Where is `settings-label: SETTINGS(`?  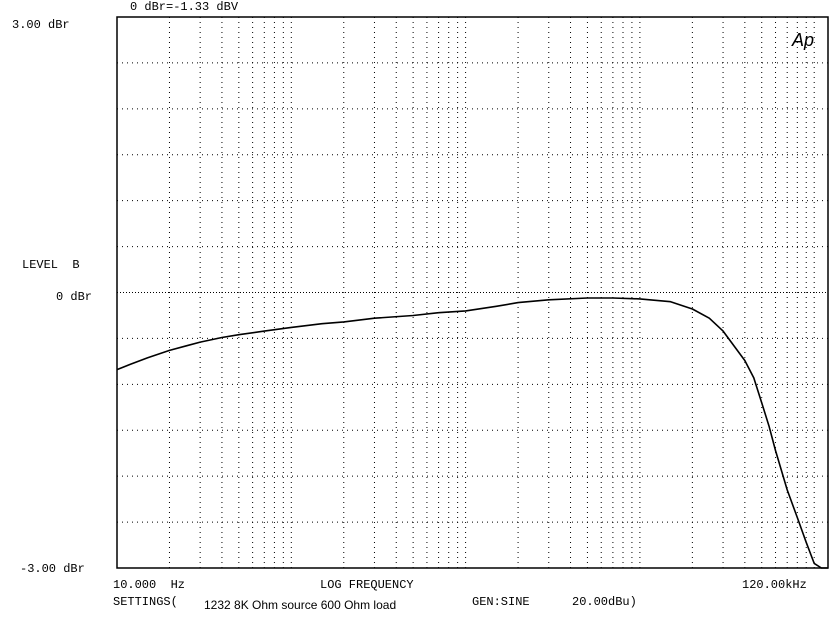 settings-label: SETTINGS( is located at coordinates (145, 602).